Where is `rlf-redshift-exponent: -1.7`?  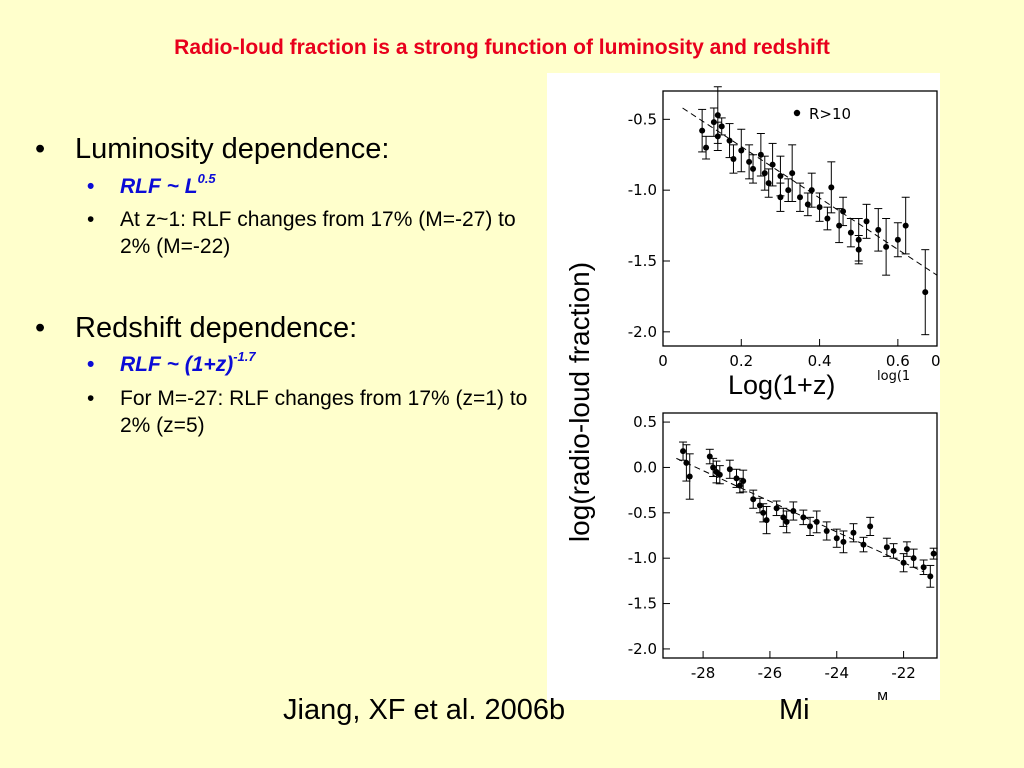
rlf-redshift-exponent: -1.7 is located at coordinates (244, 357).